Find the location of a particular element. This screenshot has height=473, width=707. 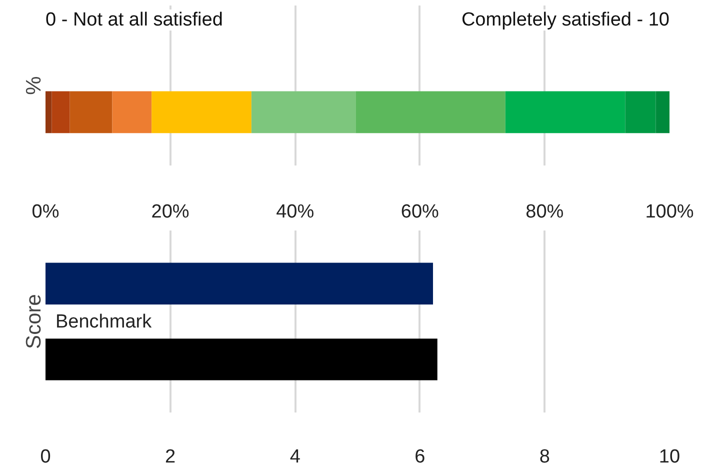

text: Completely satisfied - 10 is located at coordinates (565, 20).